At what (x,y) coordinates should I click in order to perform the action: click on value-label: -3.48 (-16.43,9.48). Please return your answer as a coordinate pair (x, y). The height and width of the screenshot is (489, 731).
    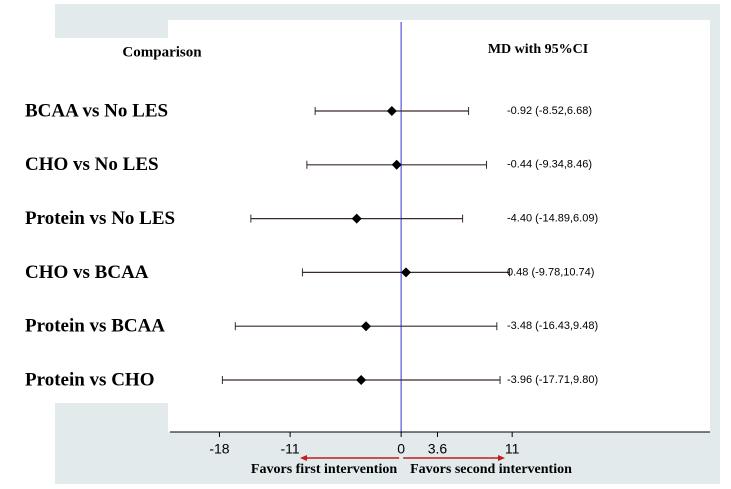
    Looking at the image, I should click on (552, 326).